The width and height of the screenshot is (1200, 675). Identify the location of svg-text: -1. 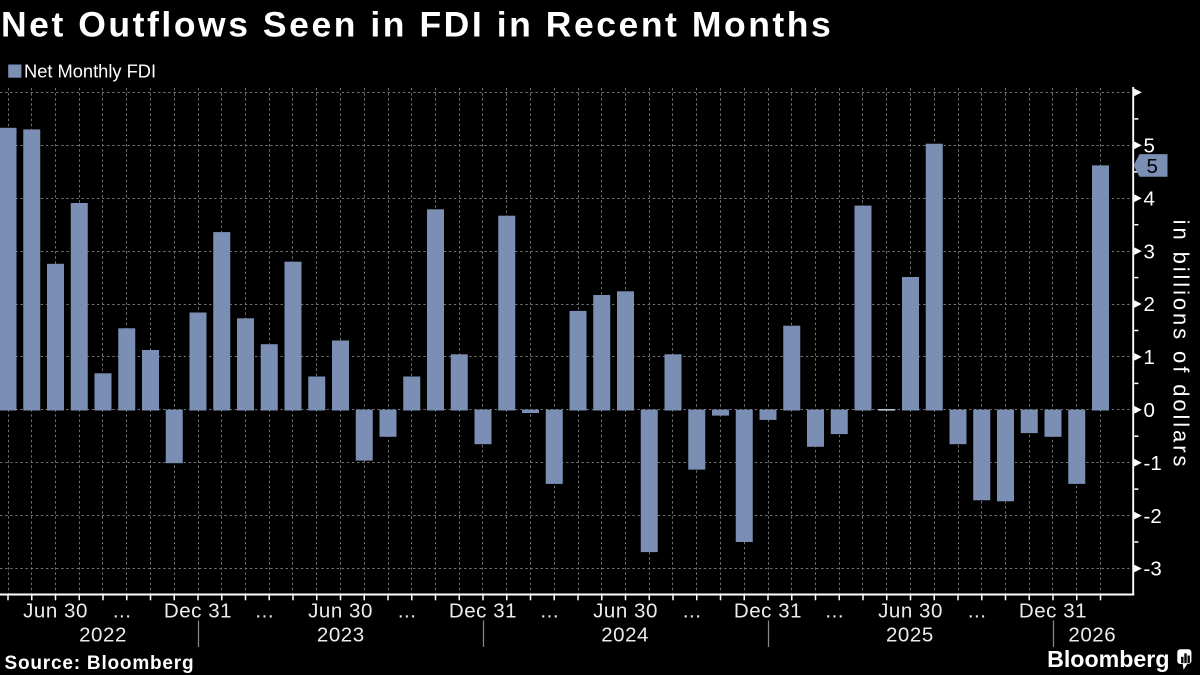
(1153, 463).